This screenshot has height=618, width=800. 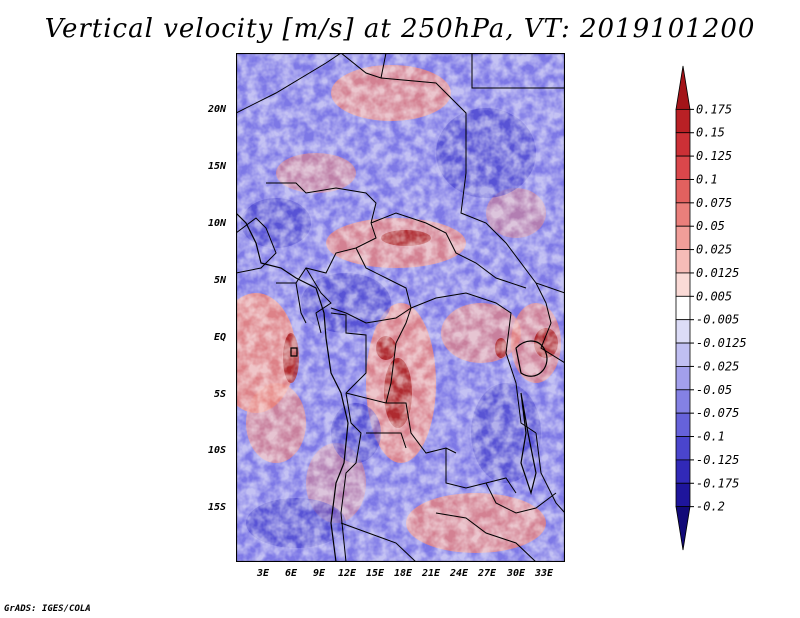 What do you see at coordinates (717, 273) in the screenshot?
I see `colorbar-label: 0.0125` at bounding box center [717, 273].